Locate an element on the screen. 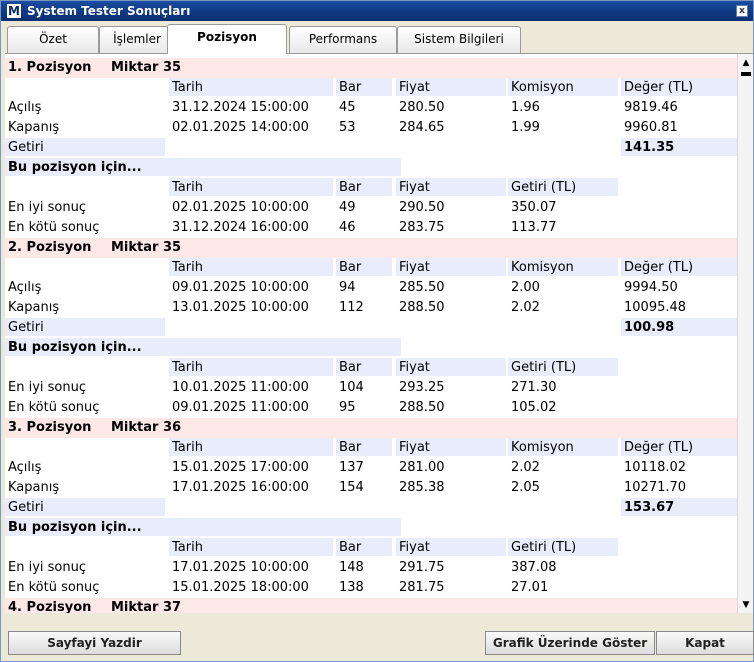  row-label: Kapanış is located at coordinates (34, 127).